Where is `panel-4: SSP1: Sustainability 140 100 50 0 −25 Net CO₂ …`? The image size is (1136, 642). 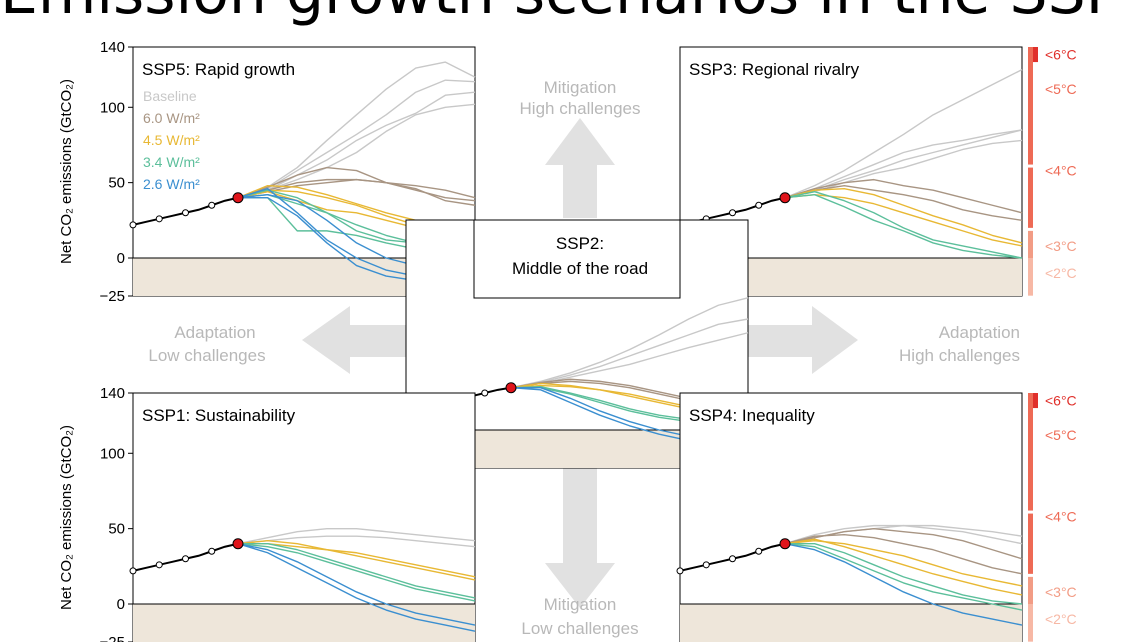
panel-4: SSP1: Sustainability 140 100 50 0 −25 Net CO₂ … is located at coordinates (267, 513).